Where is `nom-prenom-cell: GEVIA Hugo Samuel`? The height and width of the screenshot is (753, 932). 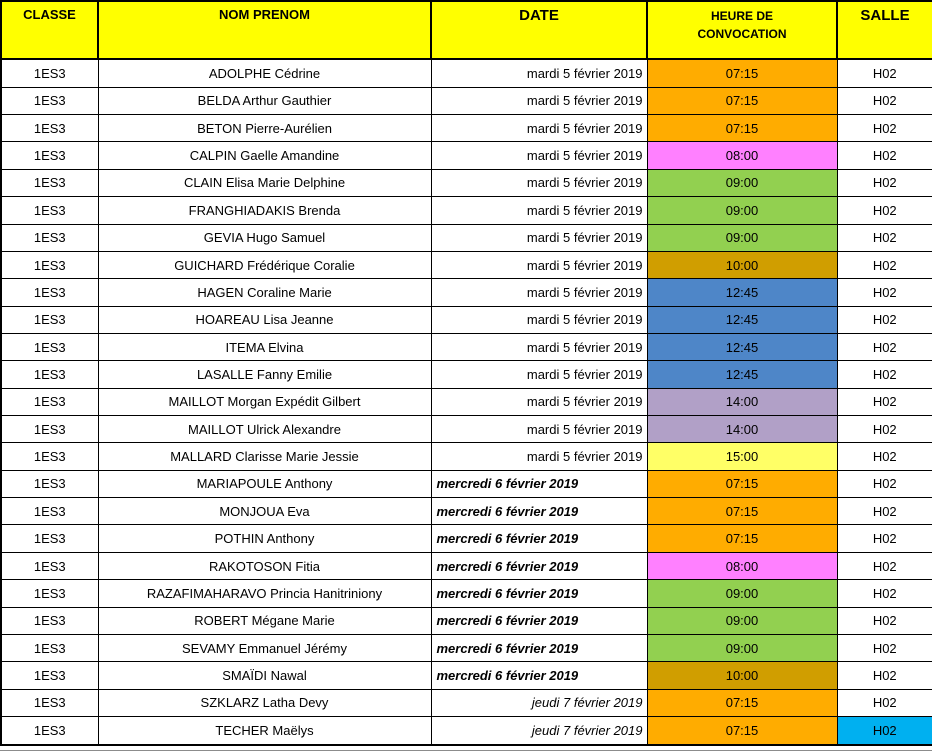
nom-prenom-cell: GEVIA Hugo Samuel is located at coordinates (264, 237).